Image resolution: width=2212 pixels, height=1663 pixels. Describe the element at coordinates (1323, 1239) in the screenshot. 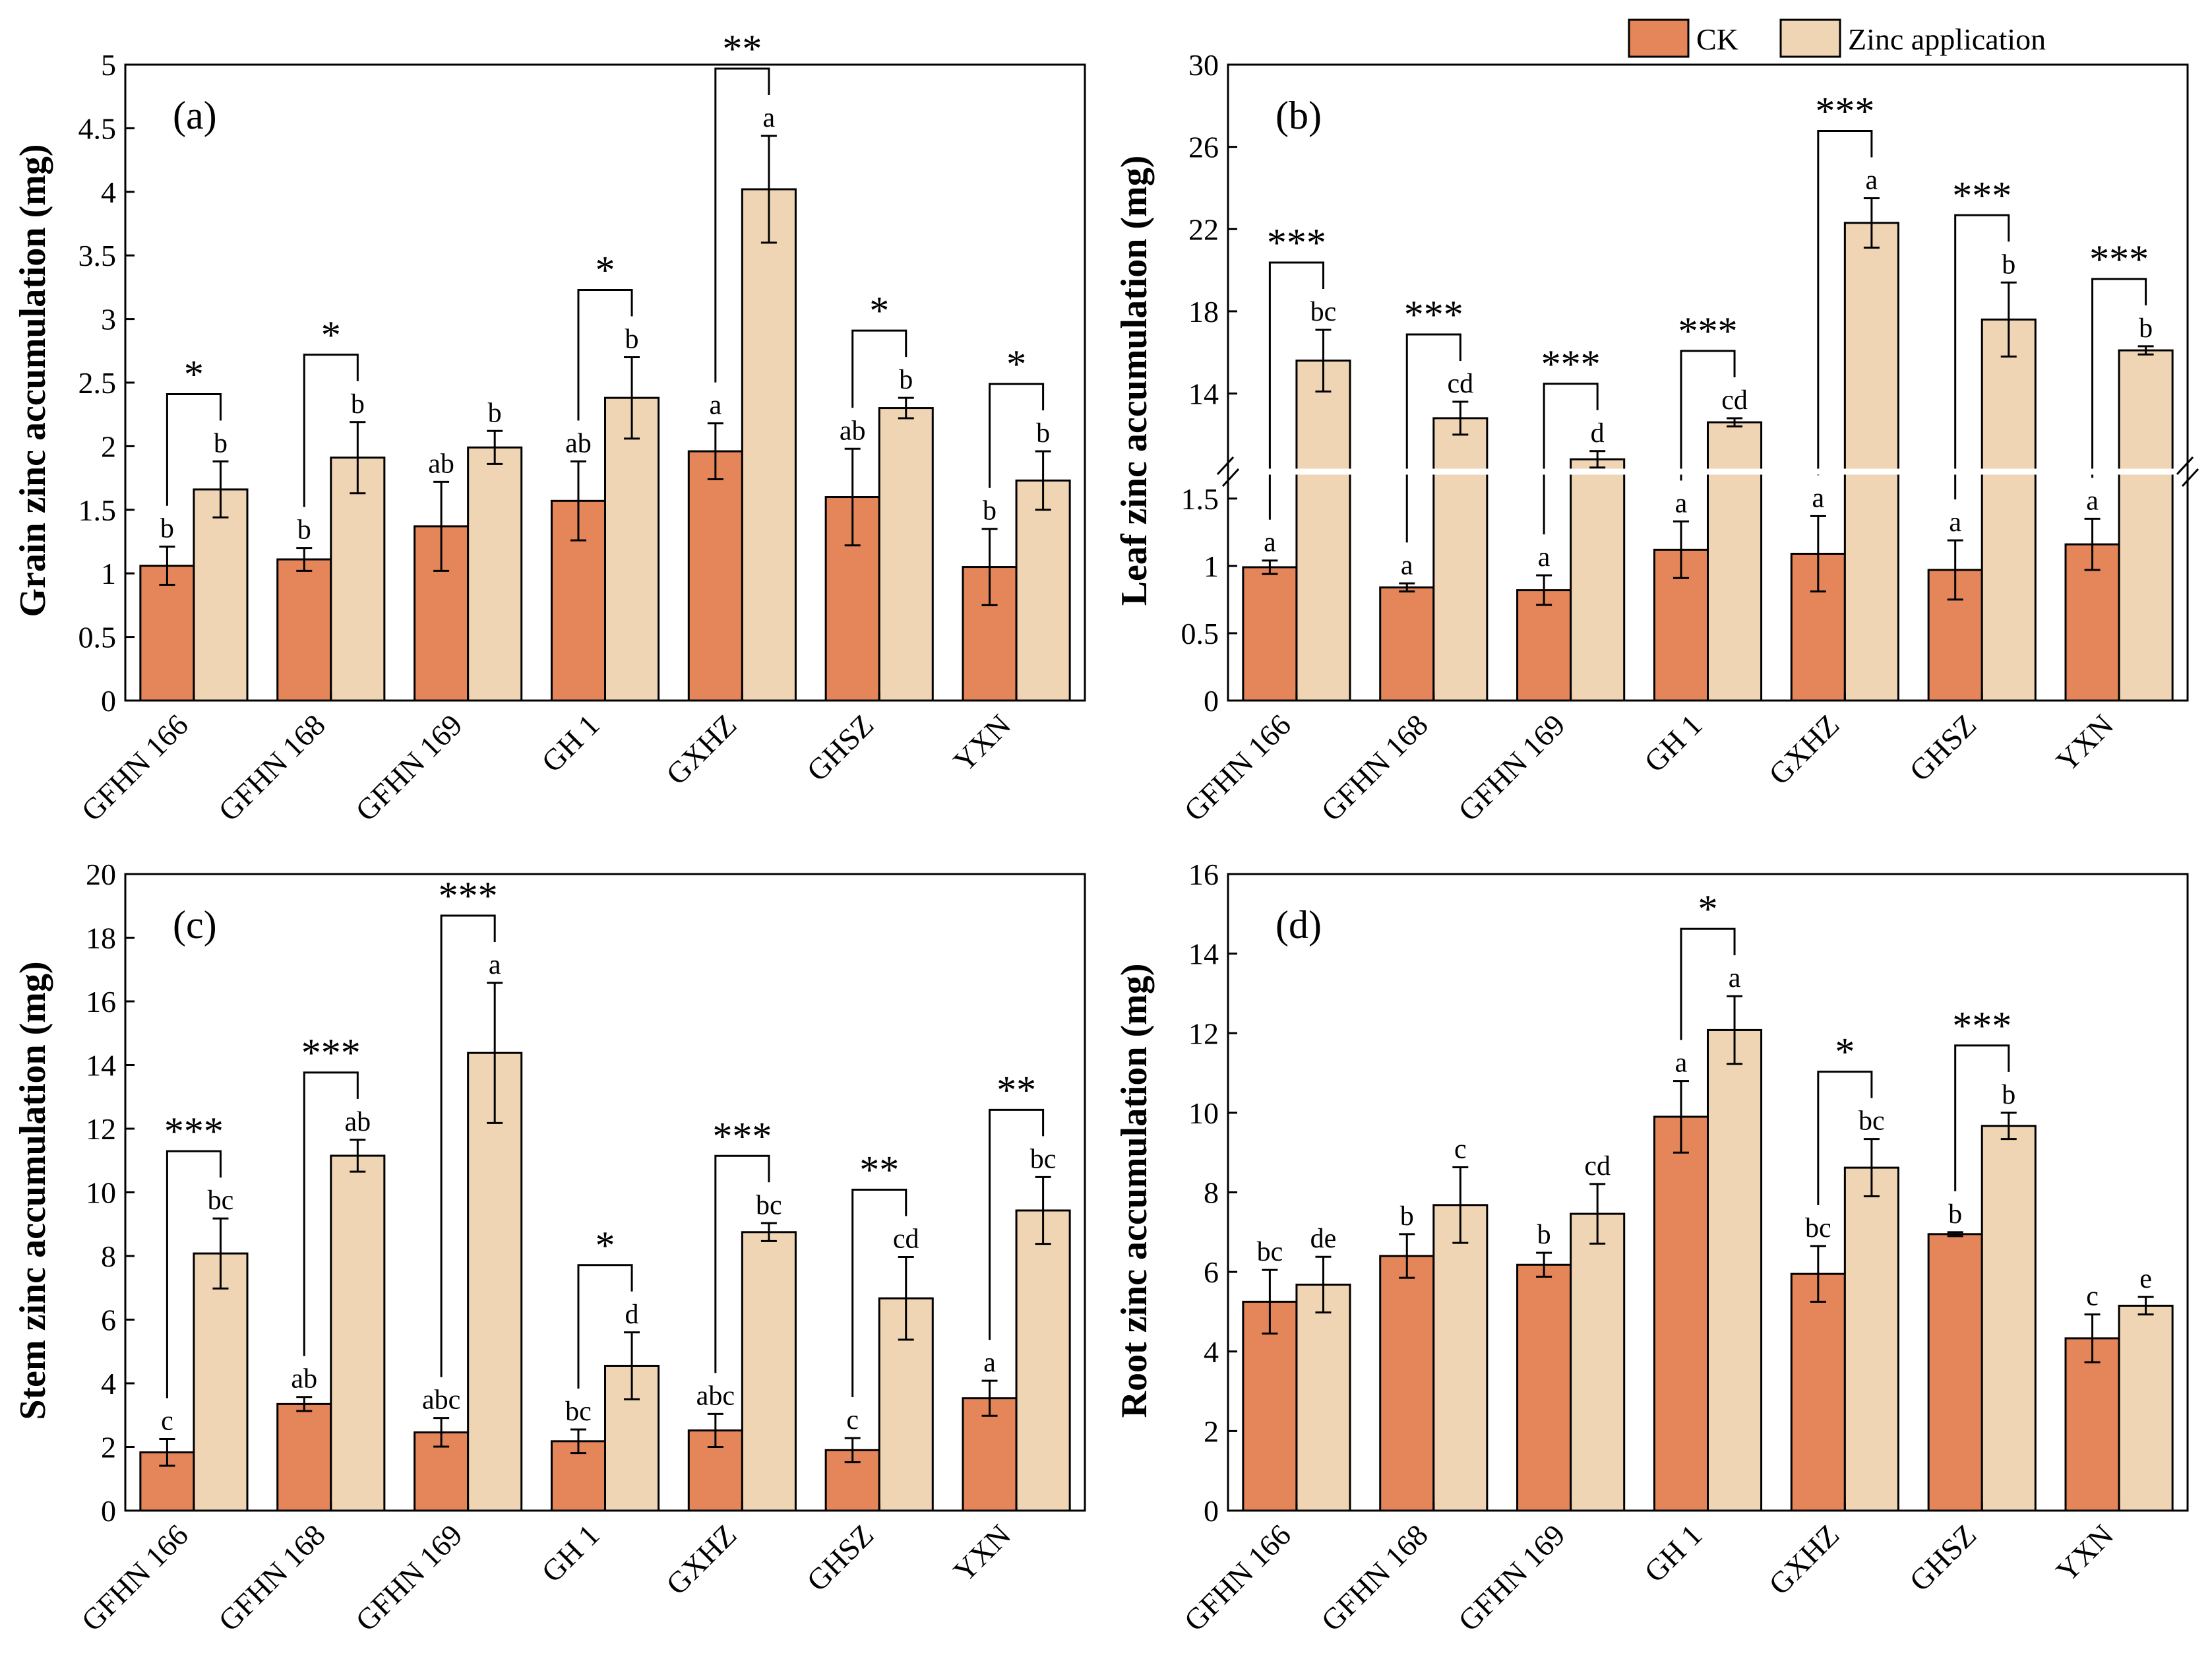

I see `significance-letter: de` at that location.